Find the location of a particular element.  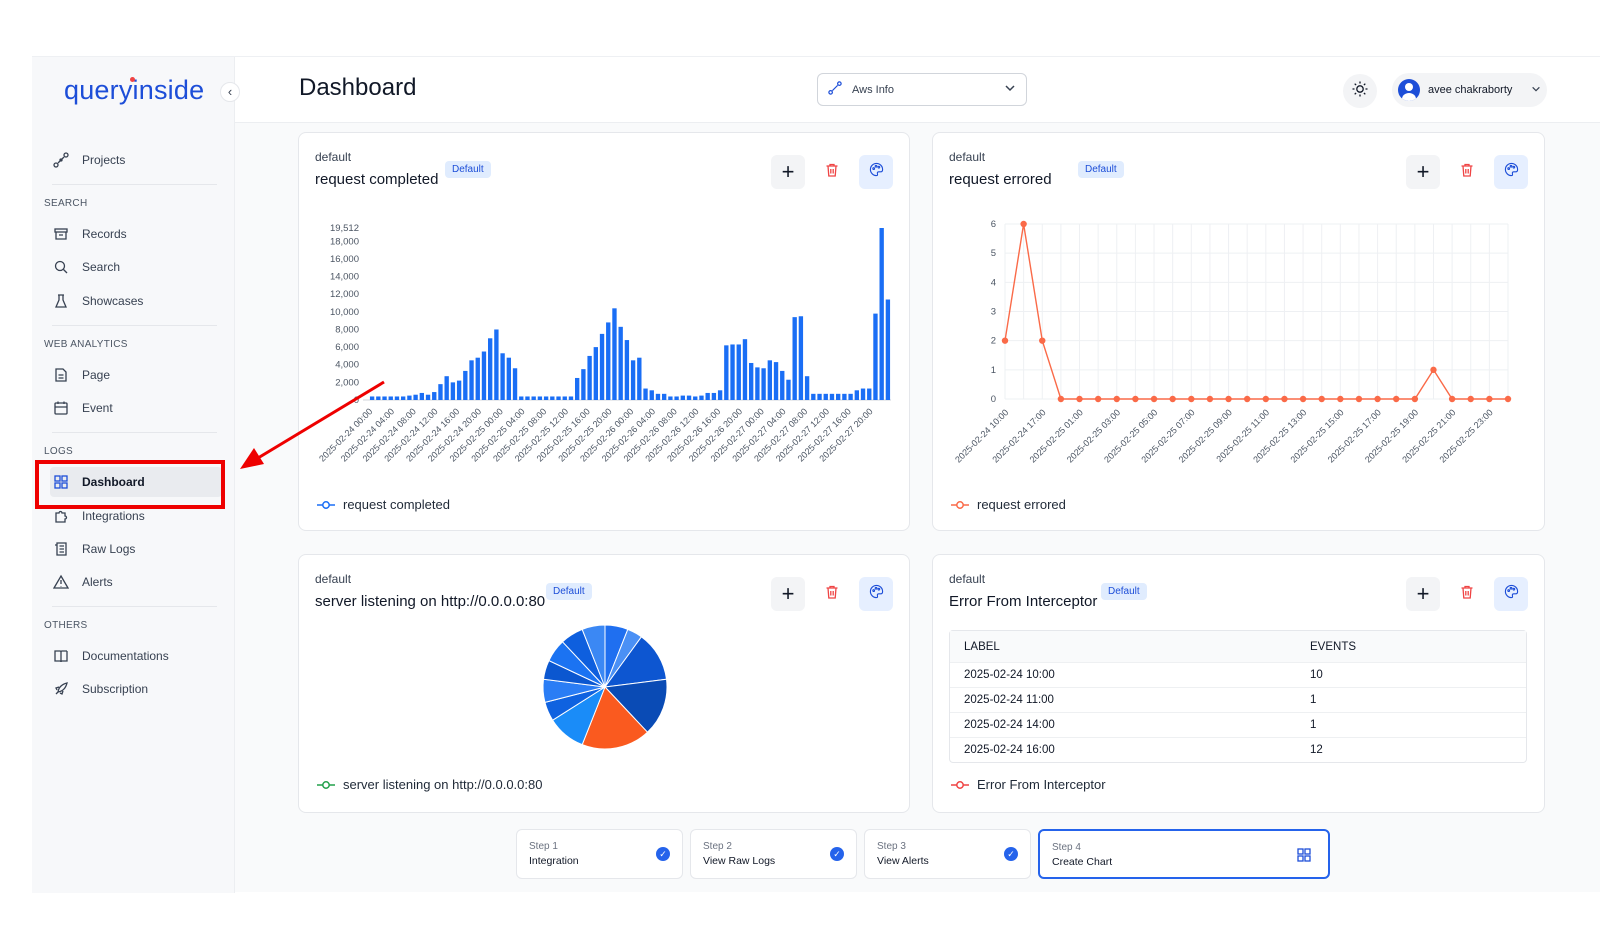

sidebar-item-raw-logs: Raw Logs is located at coordinates (136, 549).